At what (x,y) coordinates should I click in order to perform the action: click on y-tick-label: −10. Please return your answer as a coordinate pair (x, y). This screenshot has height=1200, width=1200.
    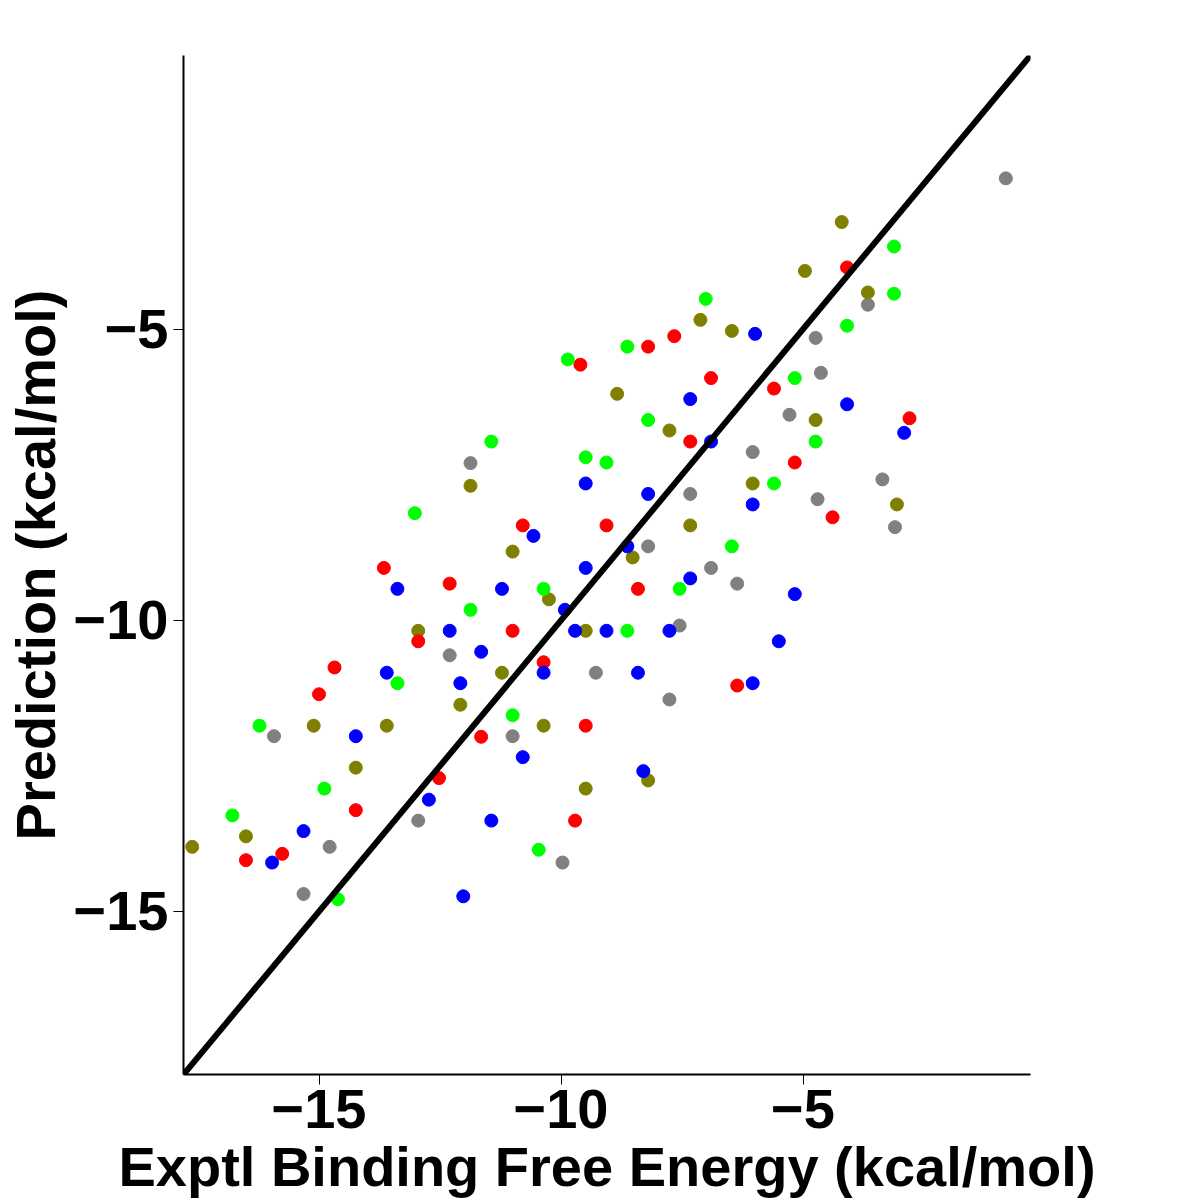
    Looking at the image, I should click on (121, 620).